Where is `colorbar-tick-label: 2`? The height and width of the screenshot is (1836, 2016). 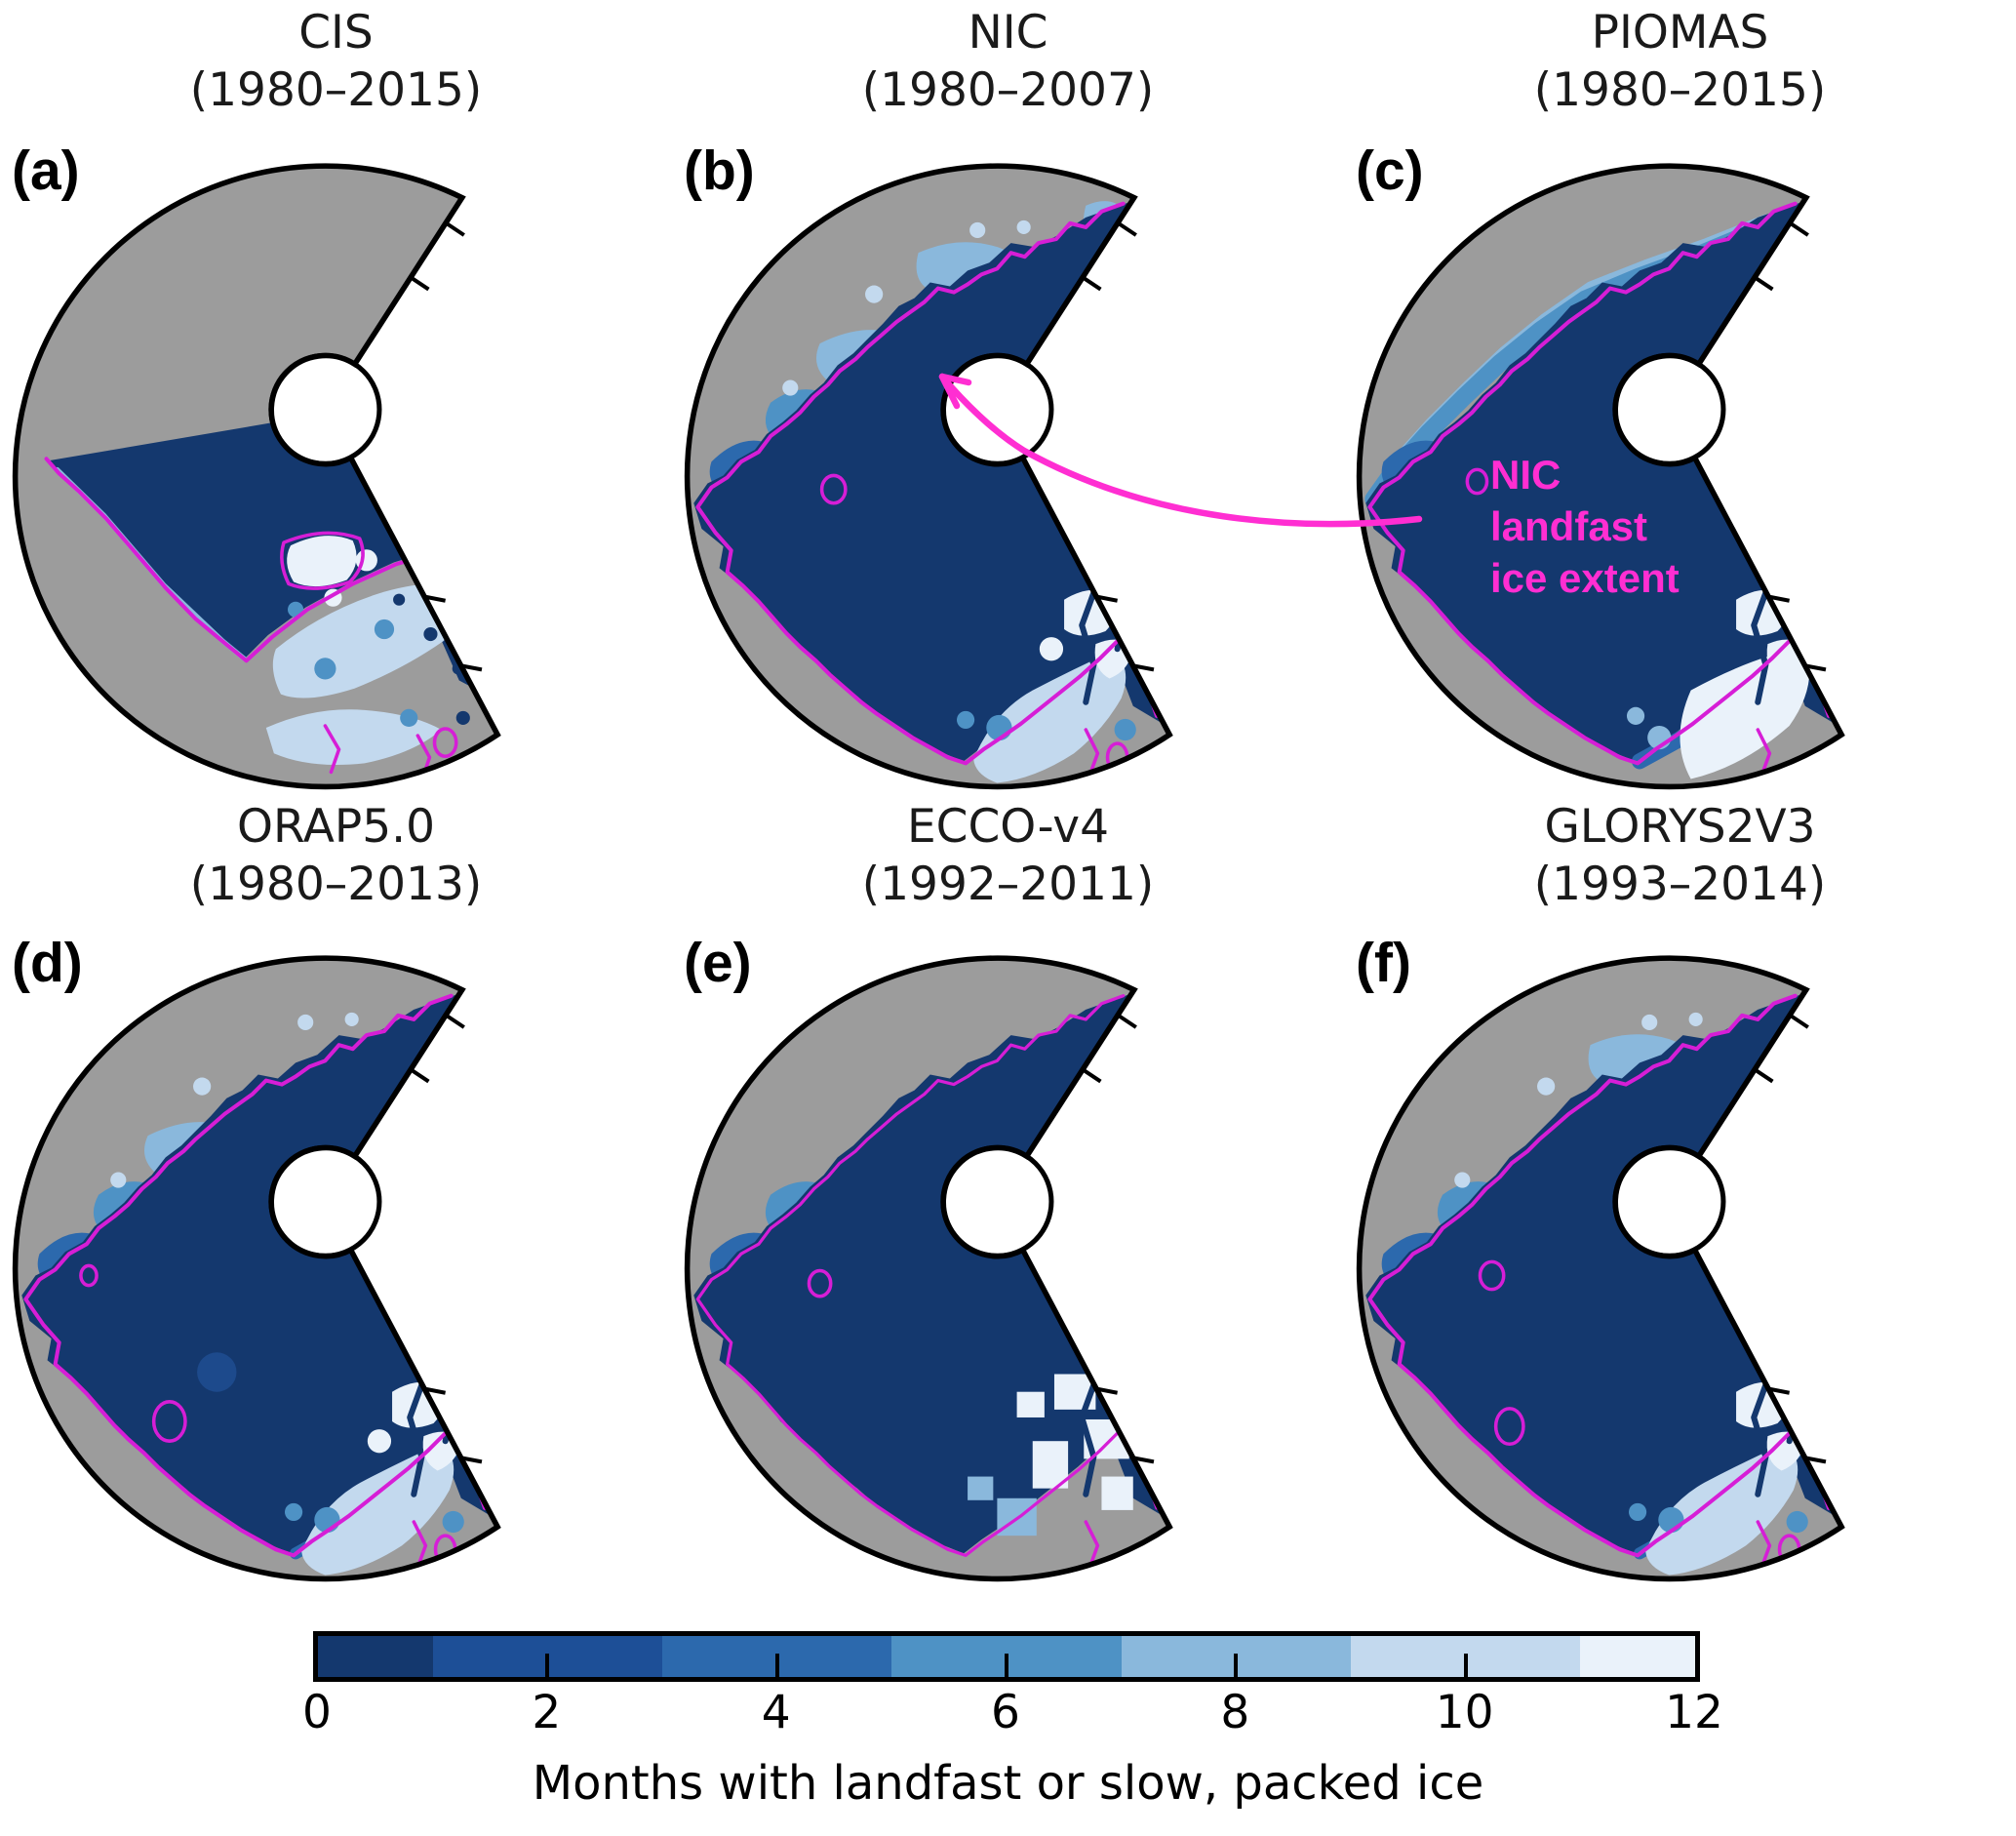 colorbar-tick-label: 2 is located at coordinates (547, 1712).